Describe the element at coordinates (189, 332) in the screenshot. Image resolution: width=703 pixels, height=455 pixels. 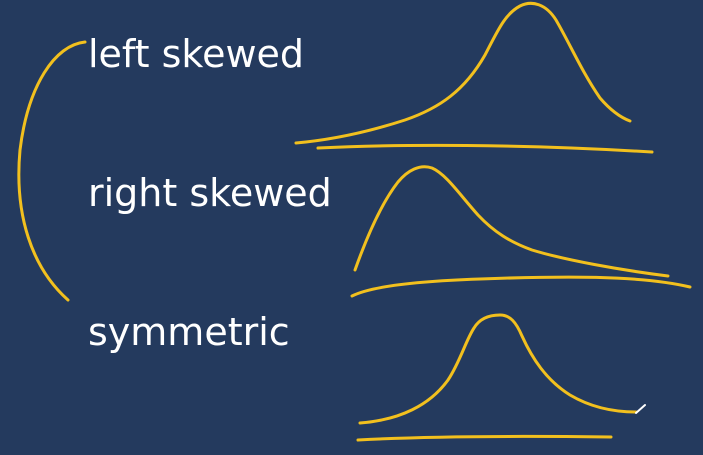
I see `label-symmetric: symmetric` at that location.